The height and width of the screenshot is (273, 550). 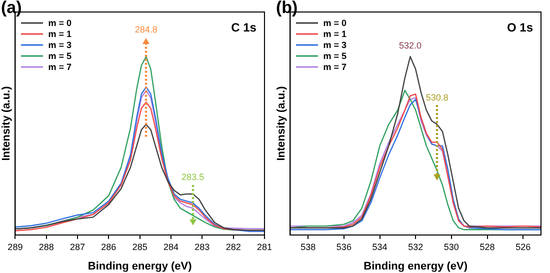 What do you see at coordinates (202, 247) in the screenshot?
I see `x-tick-label: 283` at bounding box center [202, 247].